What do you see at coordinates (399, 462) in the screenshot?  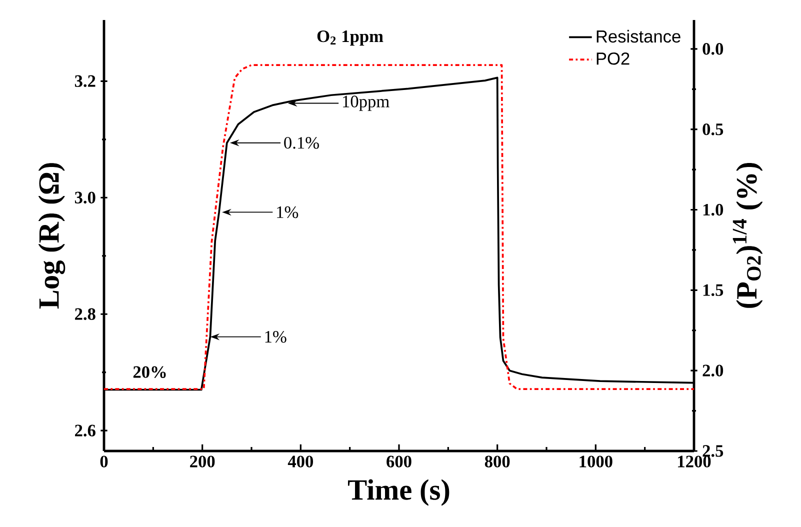 I see `x-tick-label: 600` at bounding box center [399, 462].